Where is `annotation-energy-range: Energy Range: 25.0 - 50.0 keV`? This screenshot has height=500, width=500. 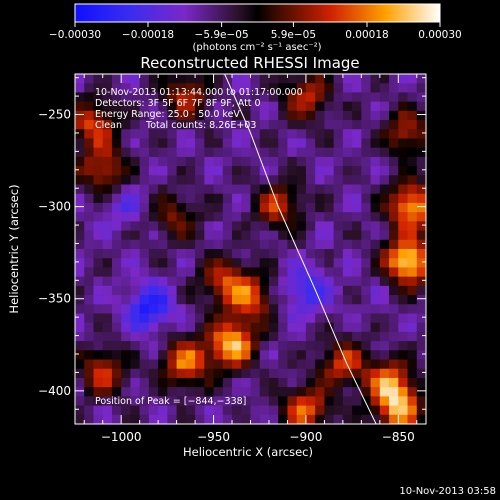
annotation-energy-range: Energy Range: 25.0 - 50.0 keV is located at coordinates (167, 114).